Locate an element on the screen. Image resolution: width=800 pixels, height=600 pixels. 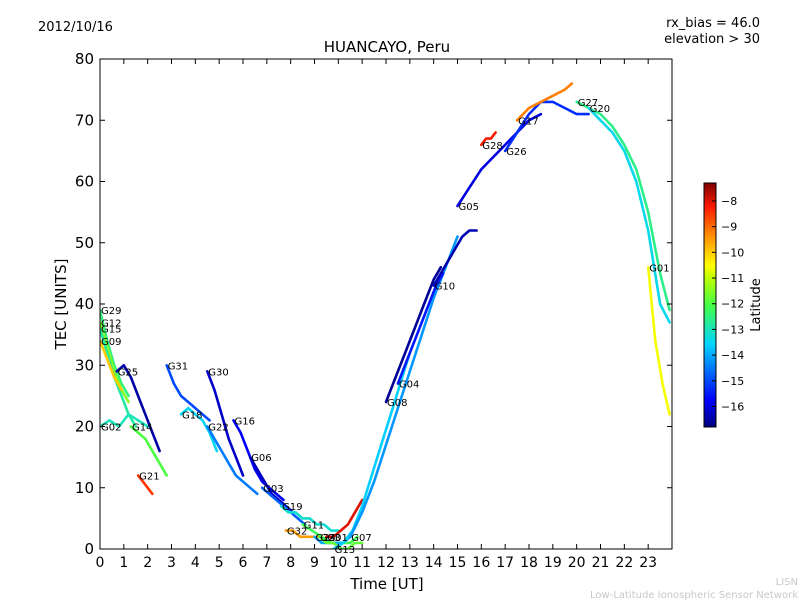
x-tick-label: 14 is located at coordinates (434, 563).